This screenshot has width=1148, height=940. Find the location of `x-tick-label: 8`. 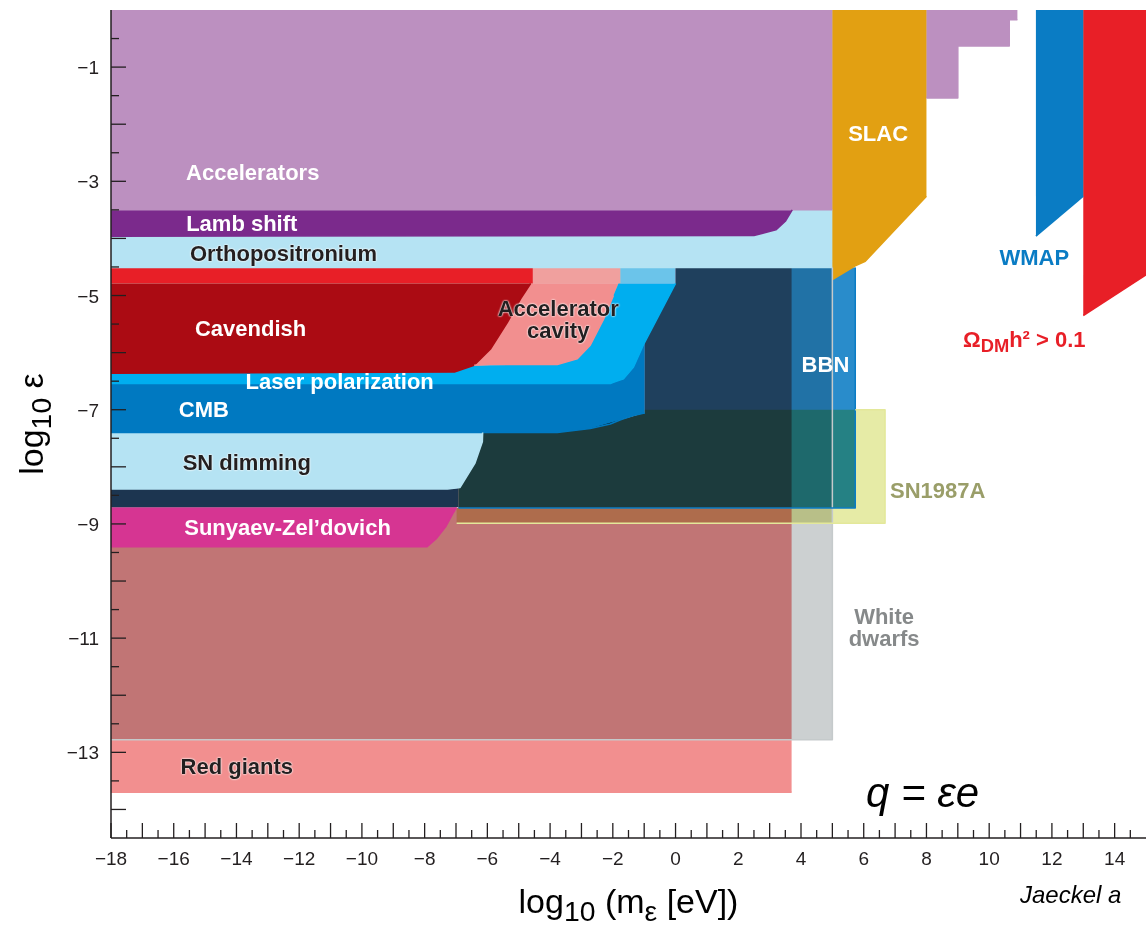

x-tick-label: 8 is located at coordinates (926, 858).